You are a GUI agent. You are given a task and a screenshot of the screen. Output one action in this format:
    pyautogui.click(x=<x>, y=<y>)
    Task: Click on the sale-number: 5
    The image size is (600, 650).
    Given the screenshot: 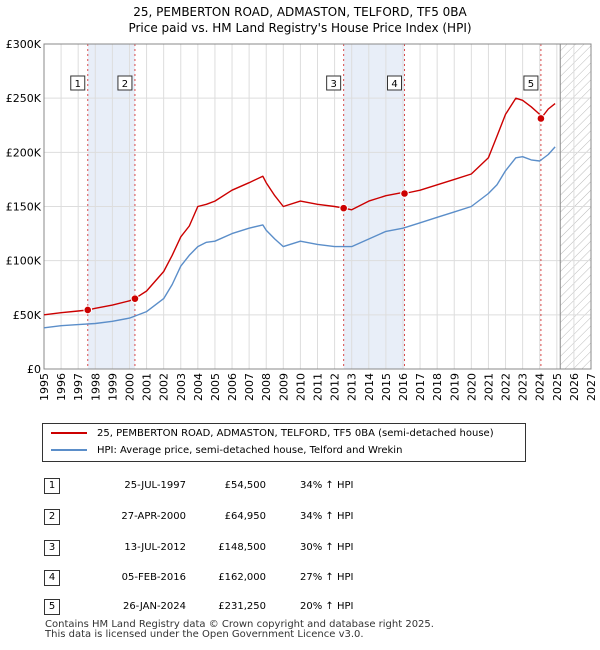 What is the action you would take?
    pyautogui.click(x=52, y=607)
    